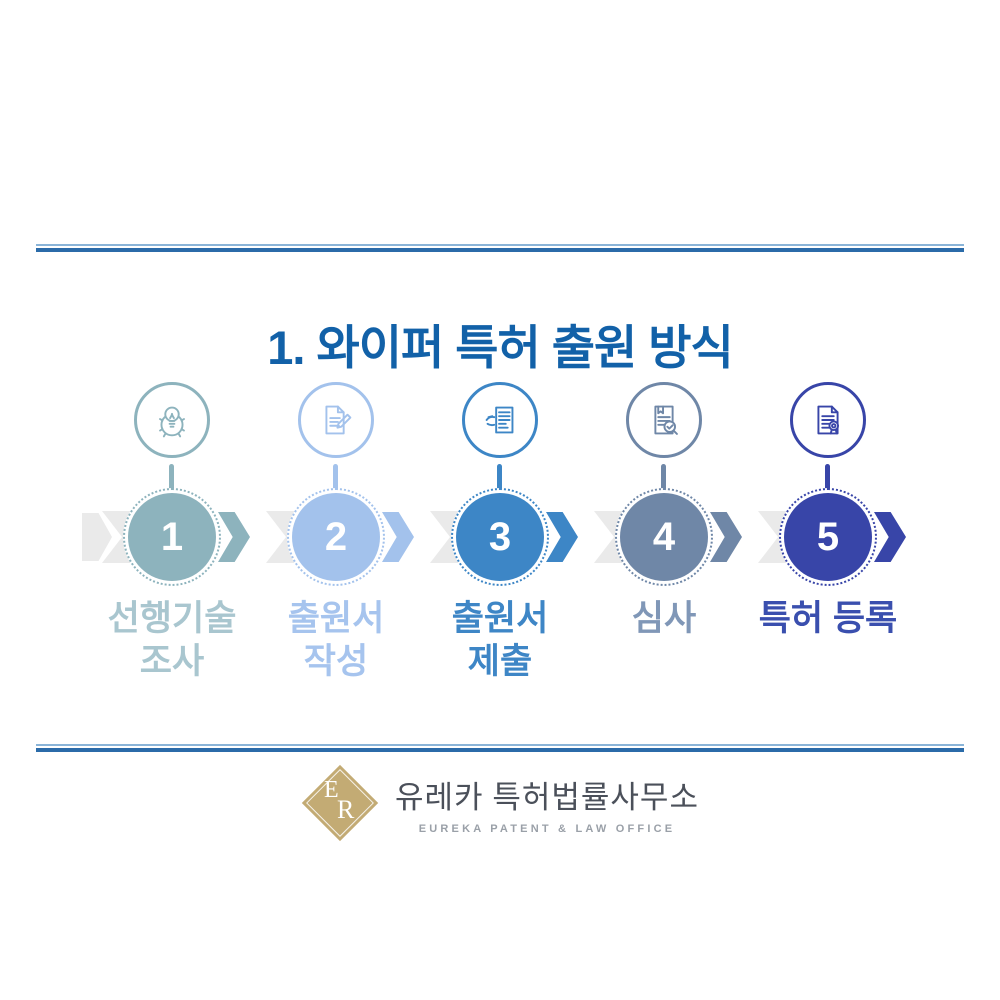 Image resolution: width=1000 pixels, height=1000 pixels. What do you see at coordinates (828, 420) in the screenshot?
I see `certificate-ribbon-icon` at bounding box center [828, 420].